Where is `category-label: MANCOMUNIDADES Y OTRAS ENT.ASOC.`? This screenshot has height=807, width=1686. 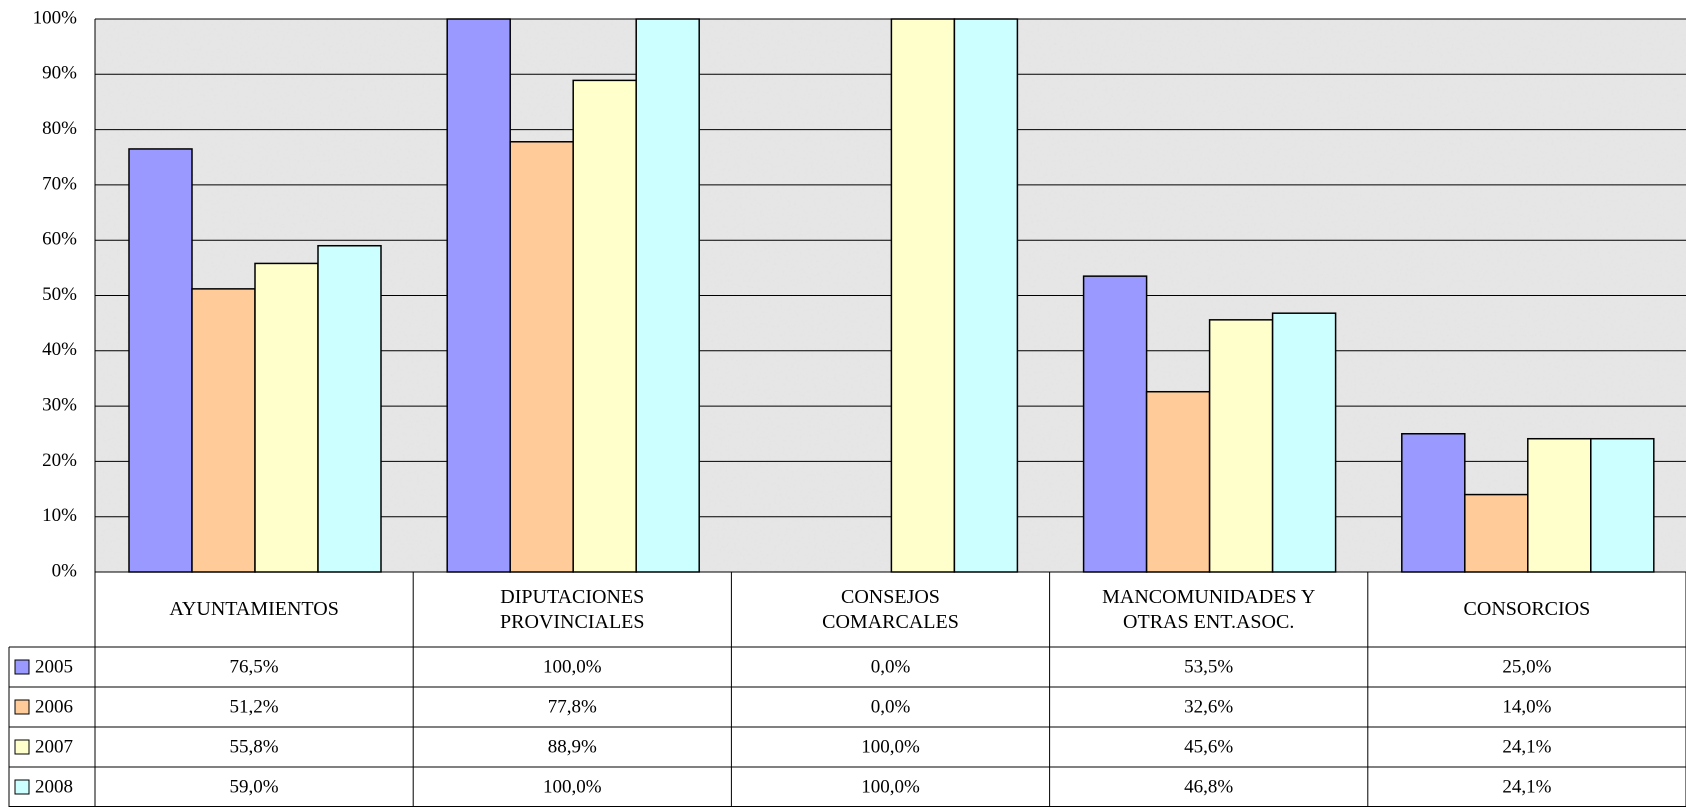
category-label: MANCOMUNIDADES Y OTRAS ENT.ASOC. is located at coordinates (1209, 609).